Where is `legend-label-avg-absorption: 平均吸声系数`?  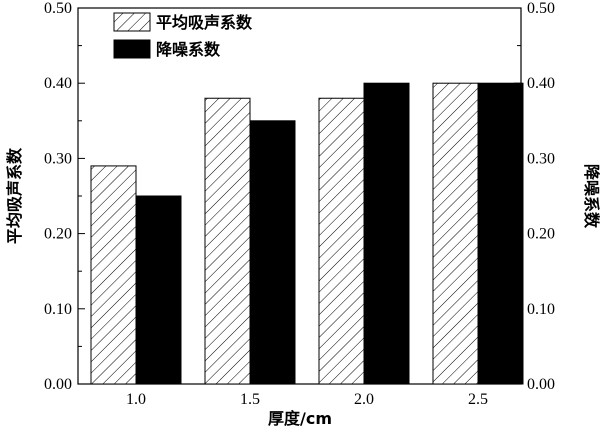
legend-label-avg-absorption: 平均吸声系数 is located at coordinates (204, 22).